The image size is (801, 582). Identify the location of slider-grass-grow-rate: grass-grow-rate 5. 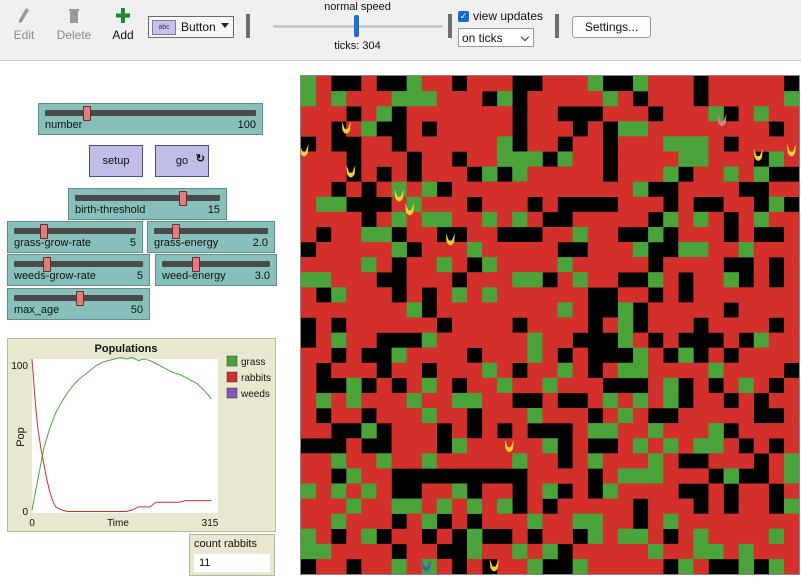
(75, 237).